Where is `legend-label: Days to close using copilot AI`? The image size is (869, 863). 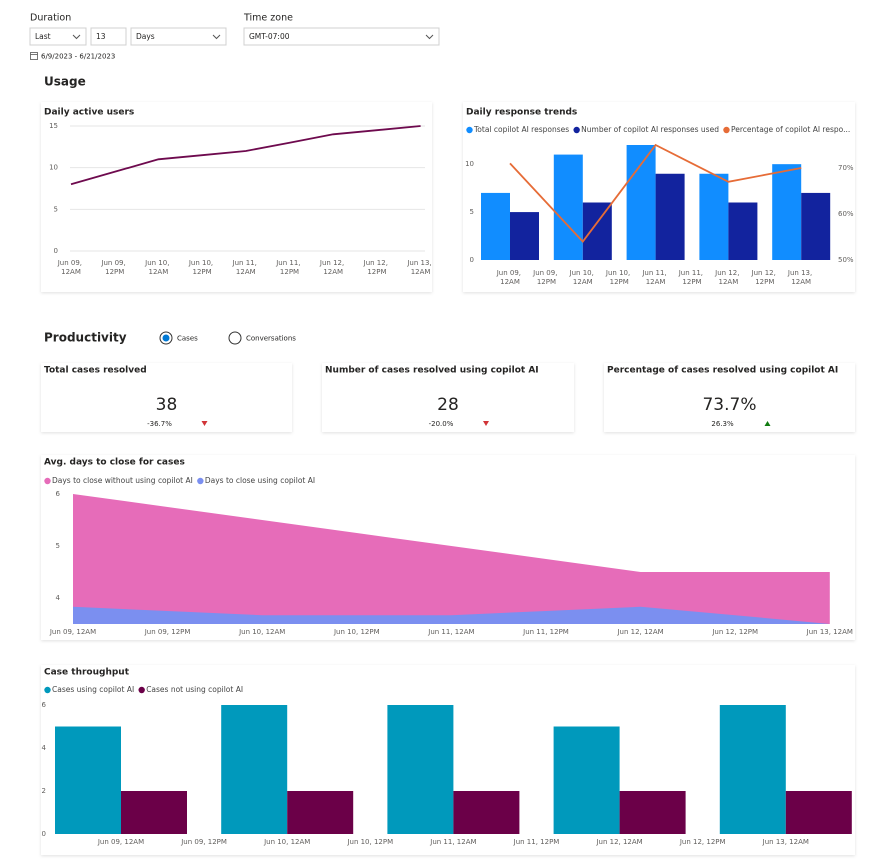
legend-label: Days to close using copilot AI is located at coordinates (260, 480).